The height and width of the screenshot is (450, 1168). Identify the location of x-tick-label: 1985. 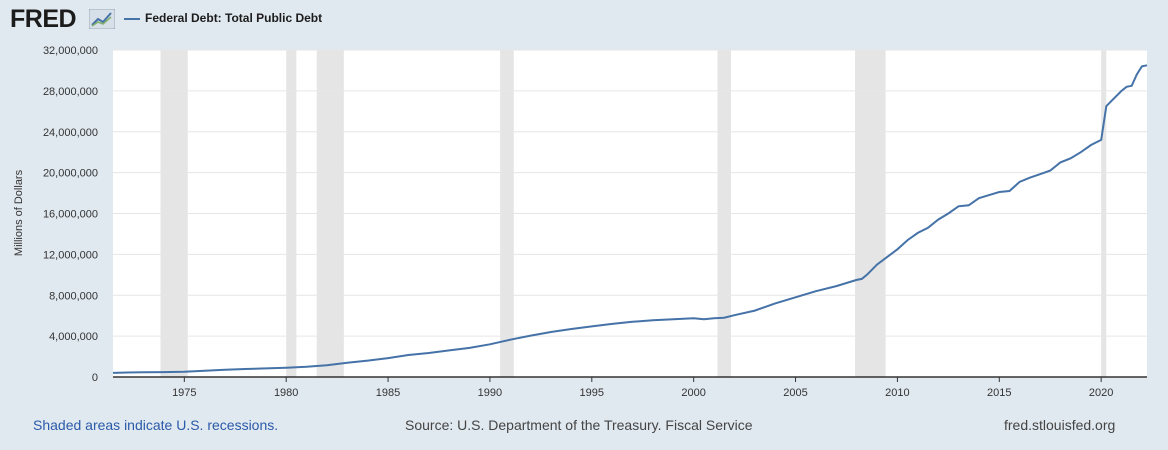
(388, 393).